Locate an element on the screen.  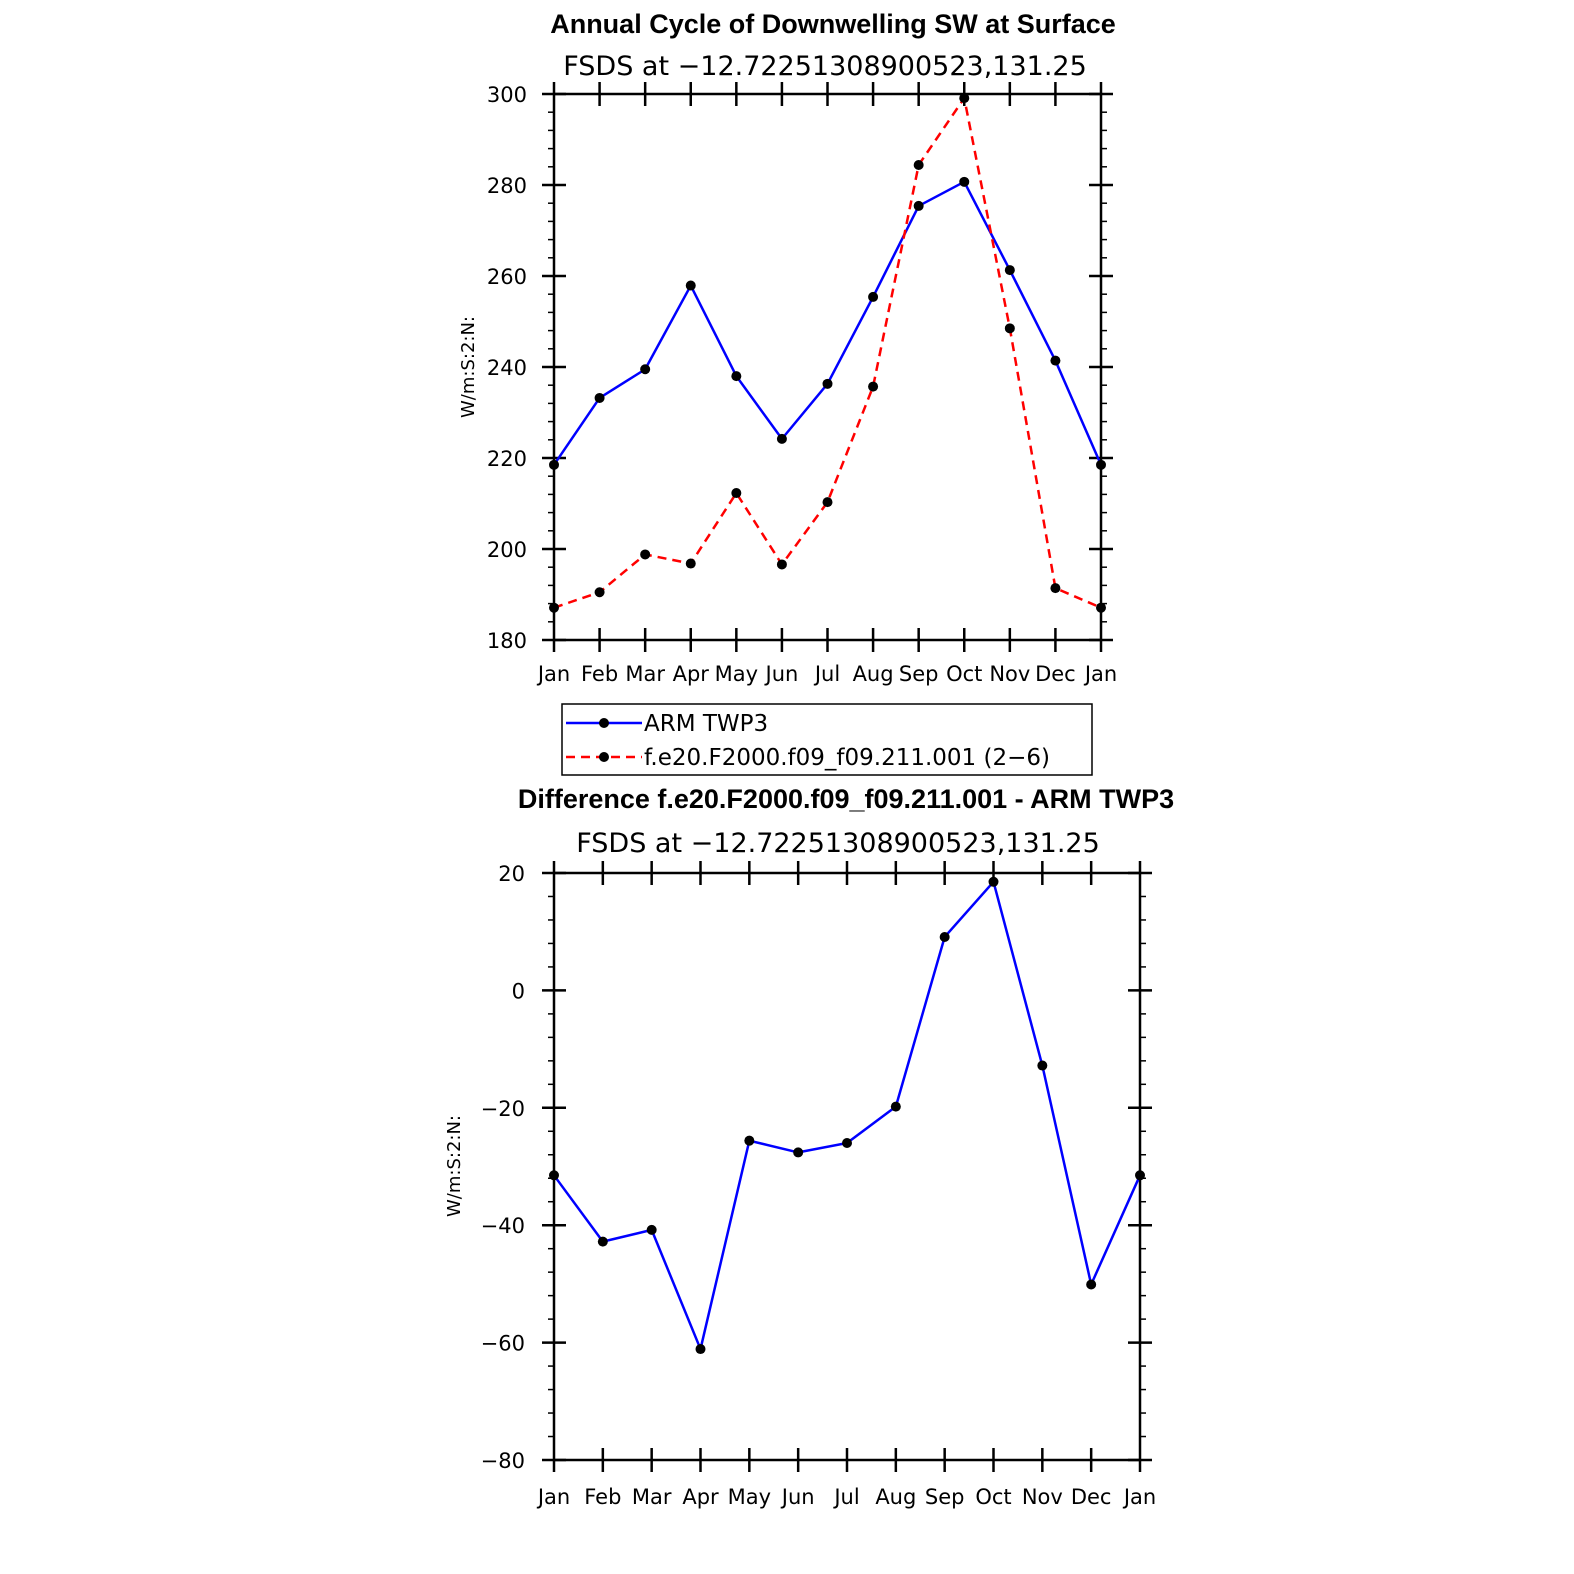
y-tick-labels: −80 −60 −40 −20 0 20 is located at coordinates (503, 1167).